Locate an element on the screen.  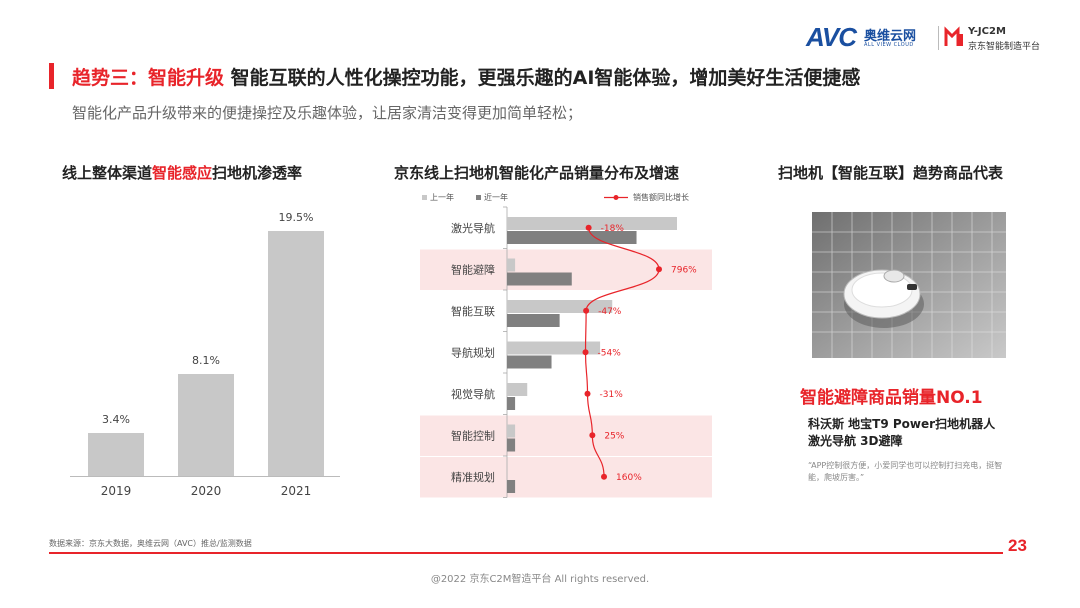
jd-logo-title: Y-JC2M is located at coordinates (987, 31).